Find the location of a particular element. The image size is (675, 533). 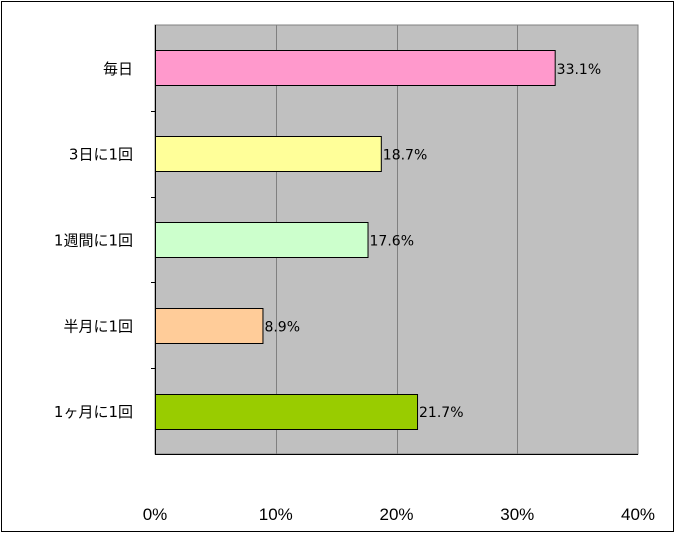

category-label: 毎日 is located at coordinates (118, 69).